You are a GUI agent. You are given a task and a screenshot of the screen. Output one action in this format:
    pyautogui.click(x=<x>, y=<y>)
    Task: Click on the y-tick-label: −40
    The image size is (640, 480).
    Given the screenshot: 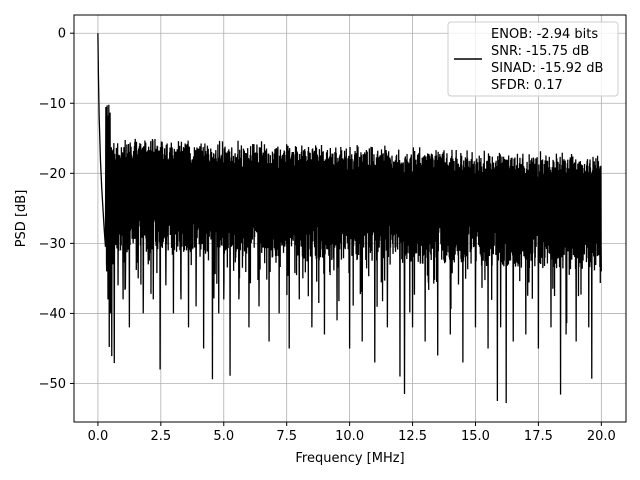 What is the action you would take?
    pyautogui.click(x=52, y=314)
    